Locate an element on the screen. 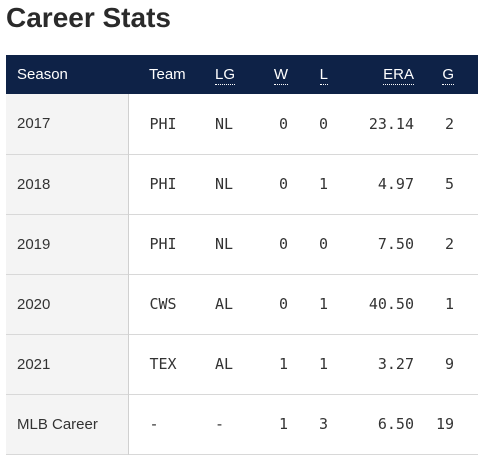 The height and width of the screenshot is (465, 479). cell-season: 2019 is located at coordinates (67, 244).